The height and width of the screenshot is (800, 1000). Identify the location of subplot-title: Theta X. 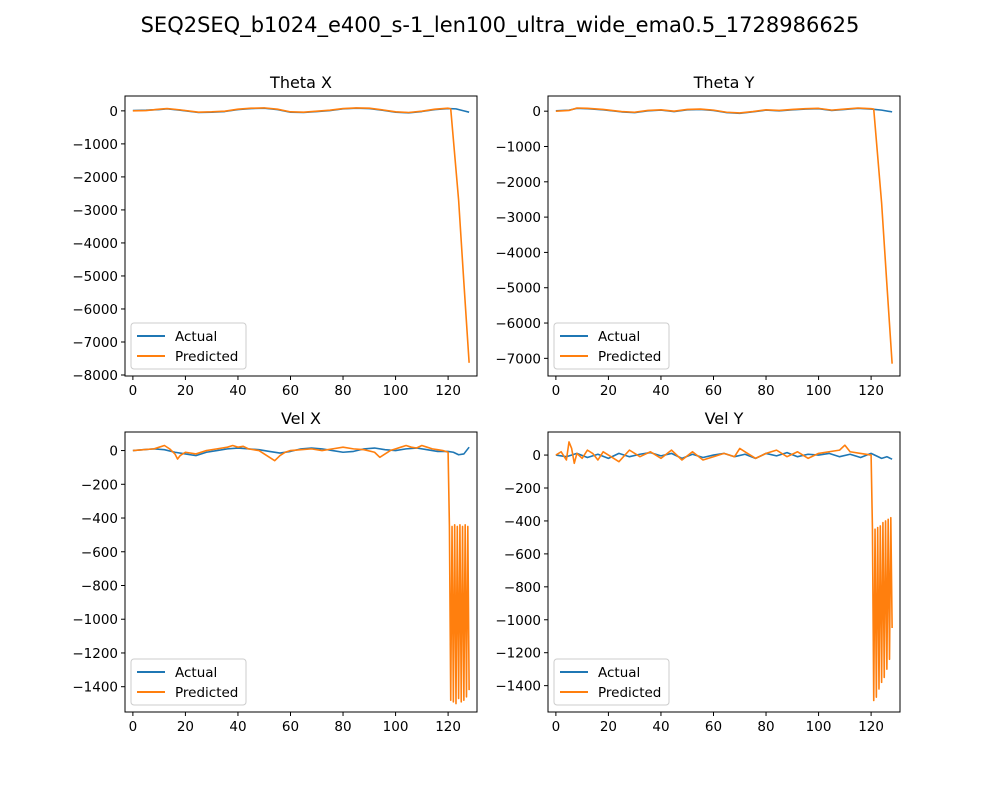
(300, 82).